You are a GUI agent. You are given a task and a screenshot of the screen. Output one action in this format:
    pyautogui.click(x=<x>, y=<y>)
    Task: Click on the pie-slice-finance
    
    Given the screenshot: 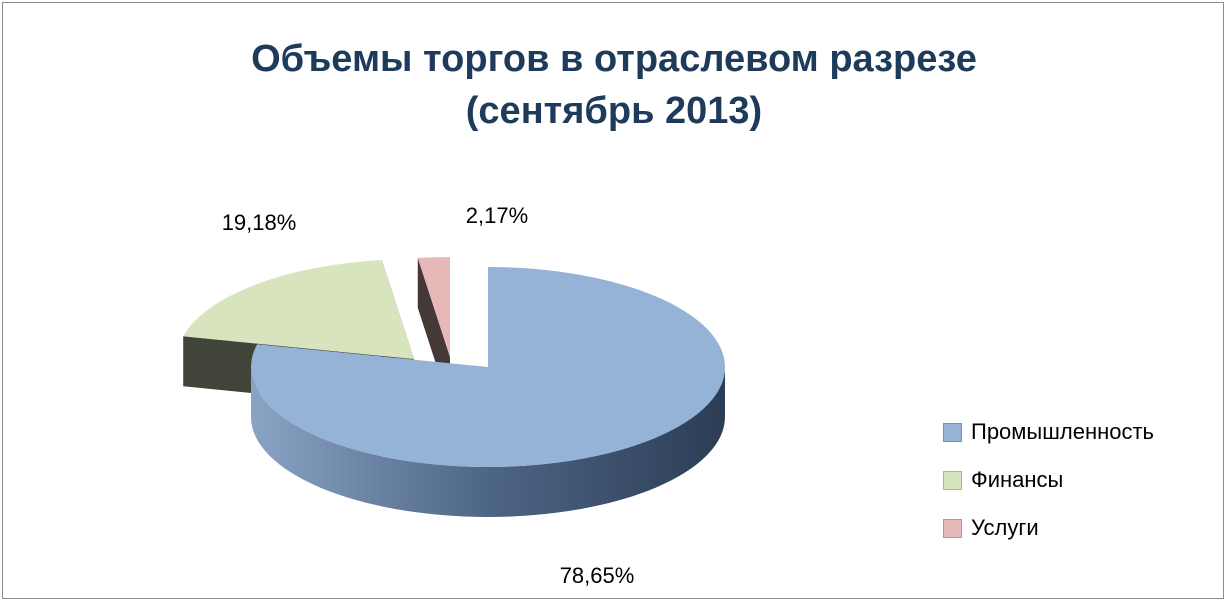 What is the action you would take?
    pyautogui.click(x=298, y=309)
    